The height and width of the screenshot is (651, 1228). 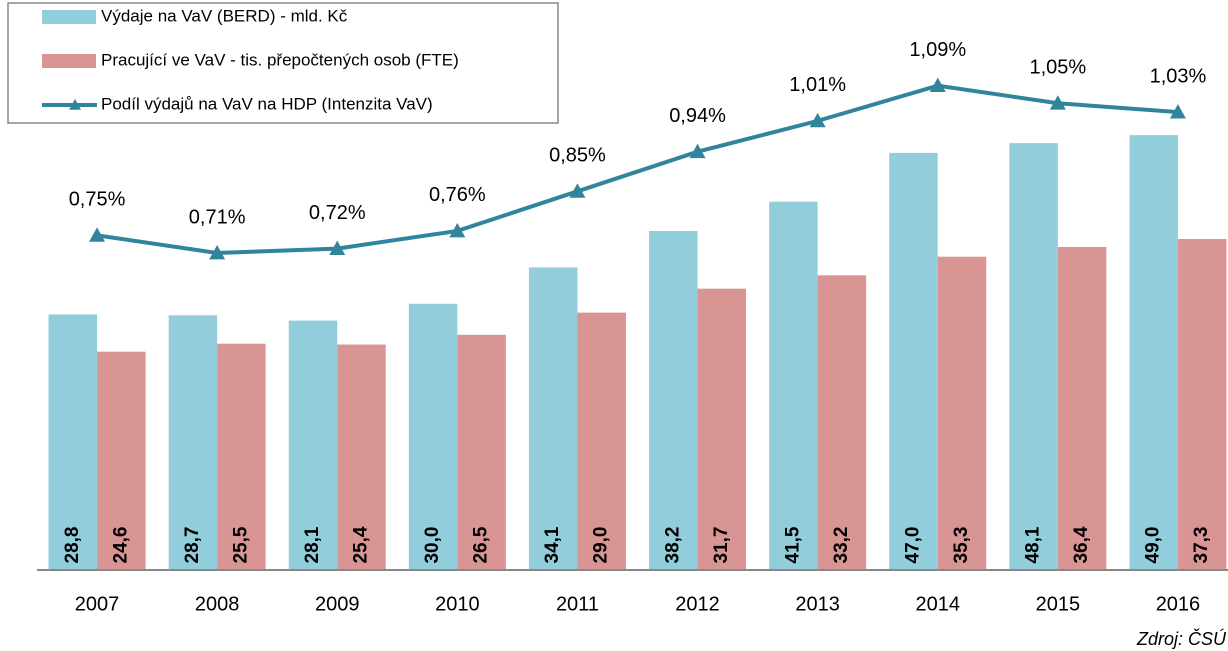 I want to click on bar-value-label: 37,3, so click(x=1201, y=545).